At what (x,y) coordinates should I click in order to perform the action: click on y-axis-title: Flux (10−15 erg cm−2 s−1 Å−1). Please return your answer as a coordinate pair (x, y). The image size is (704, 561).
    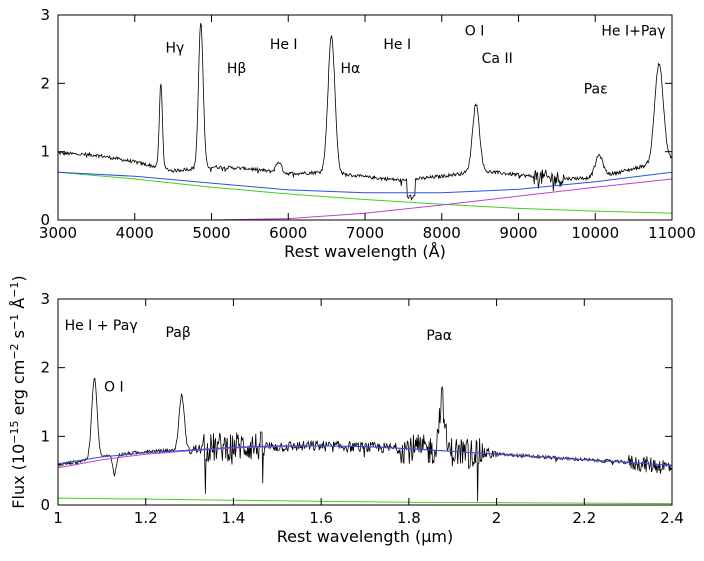
    Looking at the image, I should click on (18, 391).